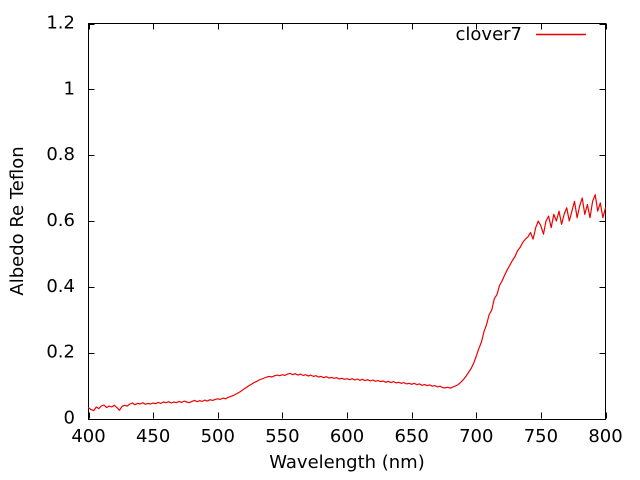 Image resolution: width=640 pixels, height=480 pixels. I want to click on x-tick-label: 600, so click(347, 436).